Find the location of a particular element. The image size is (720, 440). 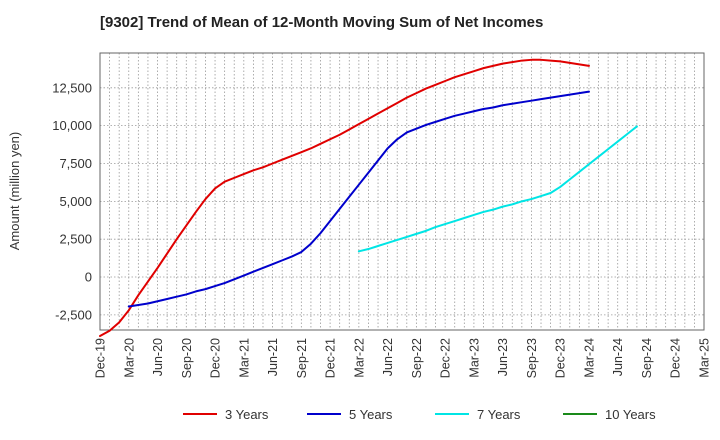

y-tick-label: 12,500 is located at coordinates (72, 87).